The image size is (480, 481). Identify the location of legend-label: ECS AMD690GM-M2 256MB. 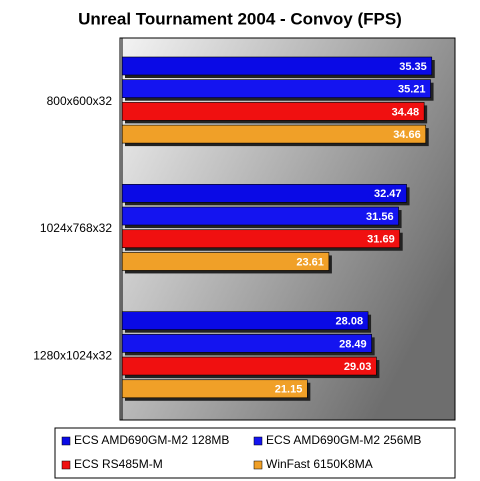
(343, 440).